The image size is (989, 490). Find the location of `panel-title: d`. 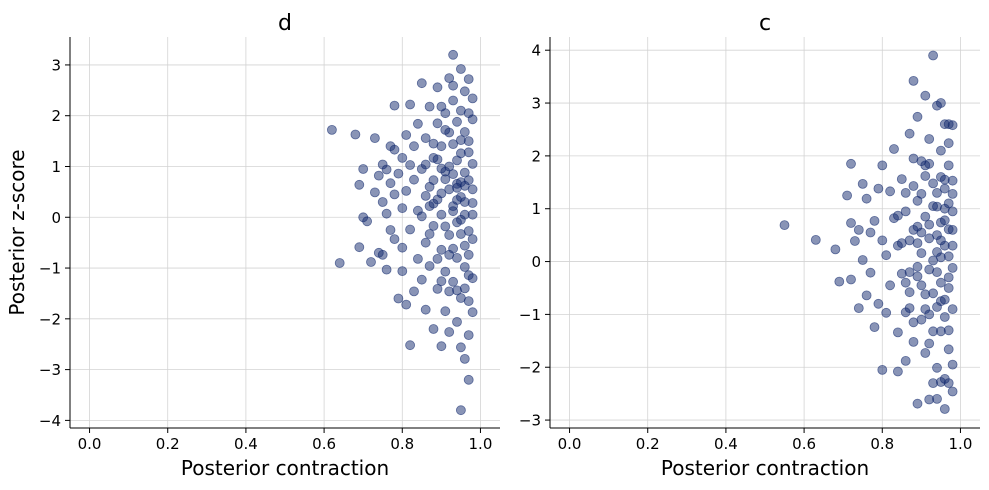

panel-title: d is located at coordinates (285, 23).